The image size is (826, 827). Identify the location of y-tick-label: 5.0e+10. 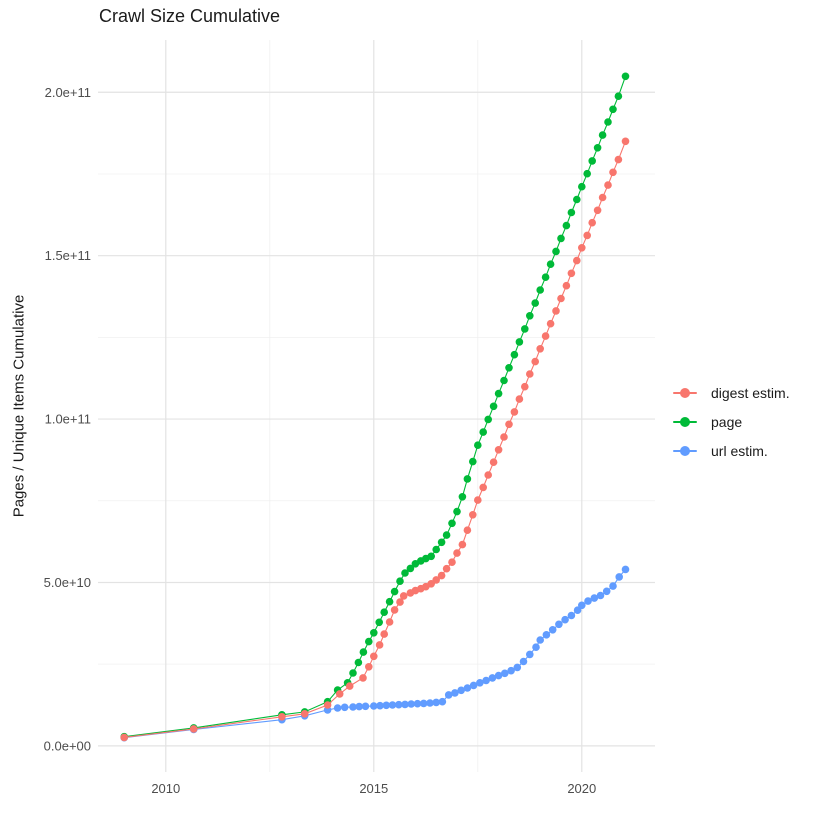
(67, 582).